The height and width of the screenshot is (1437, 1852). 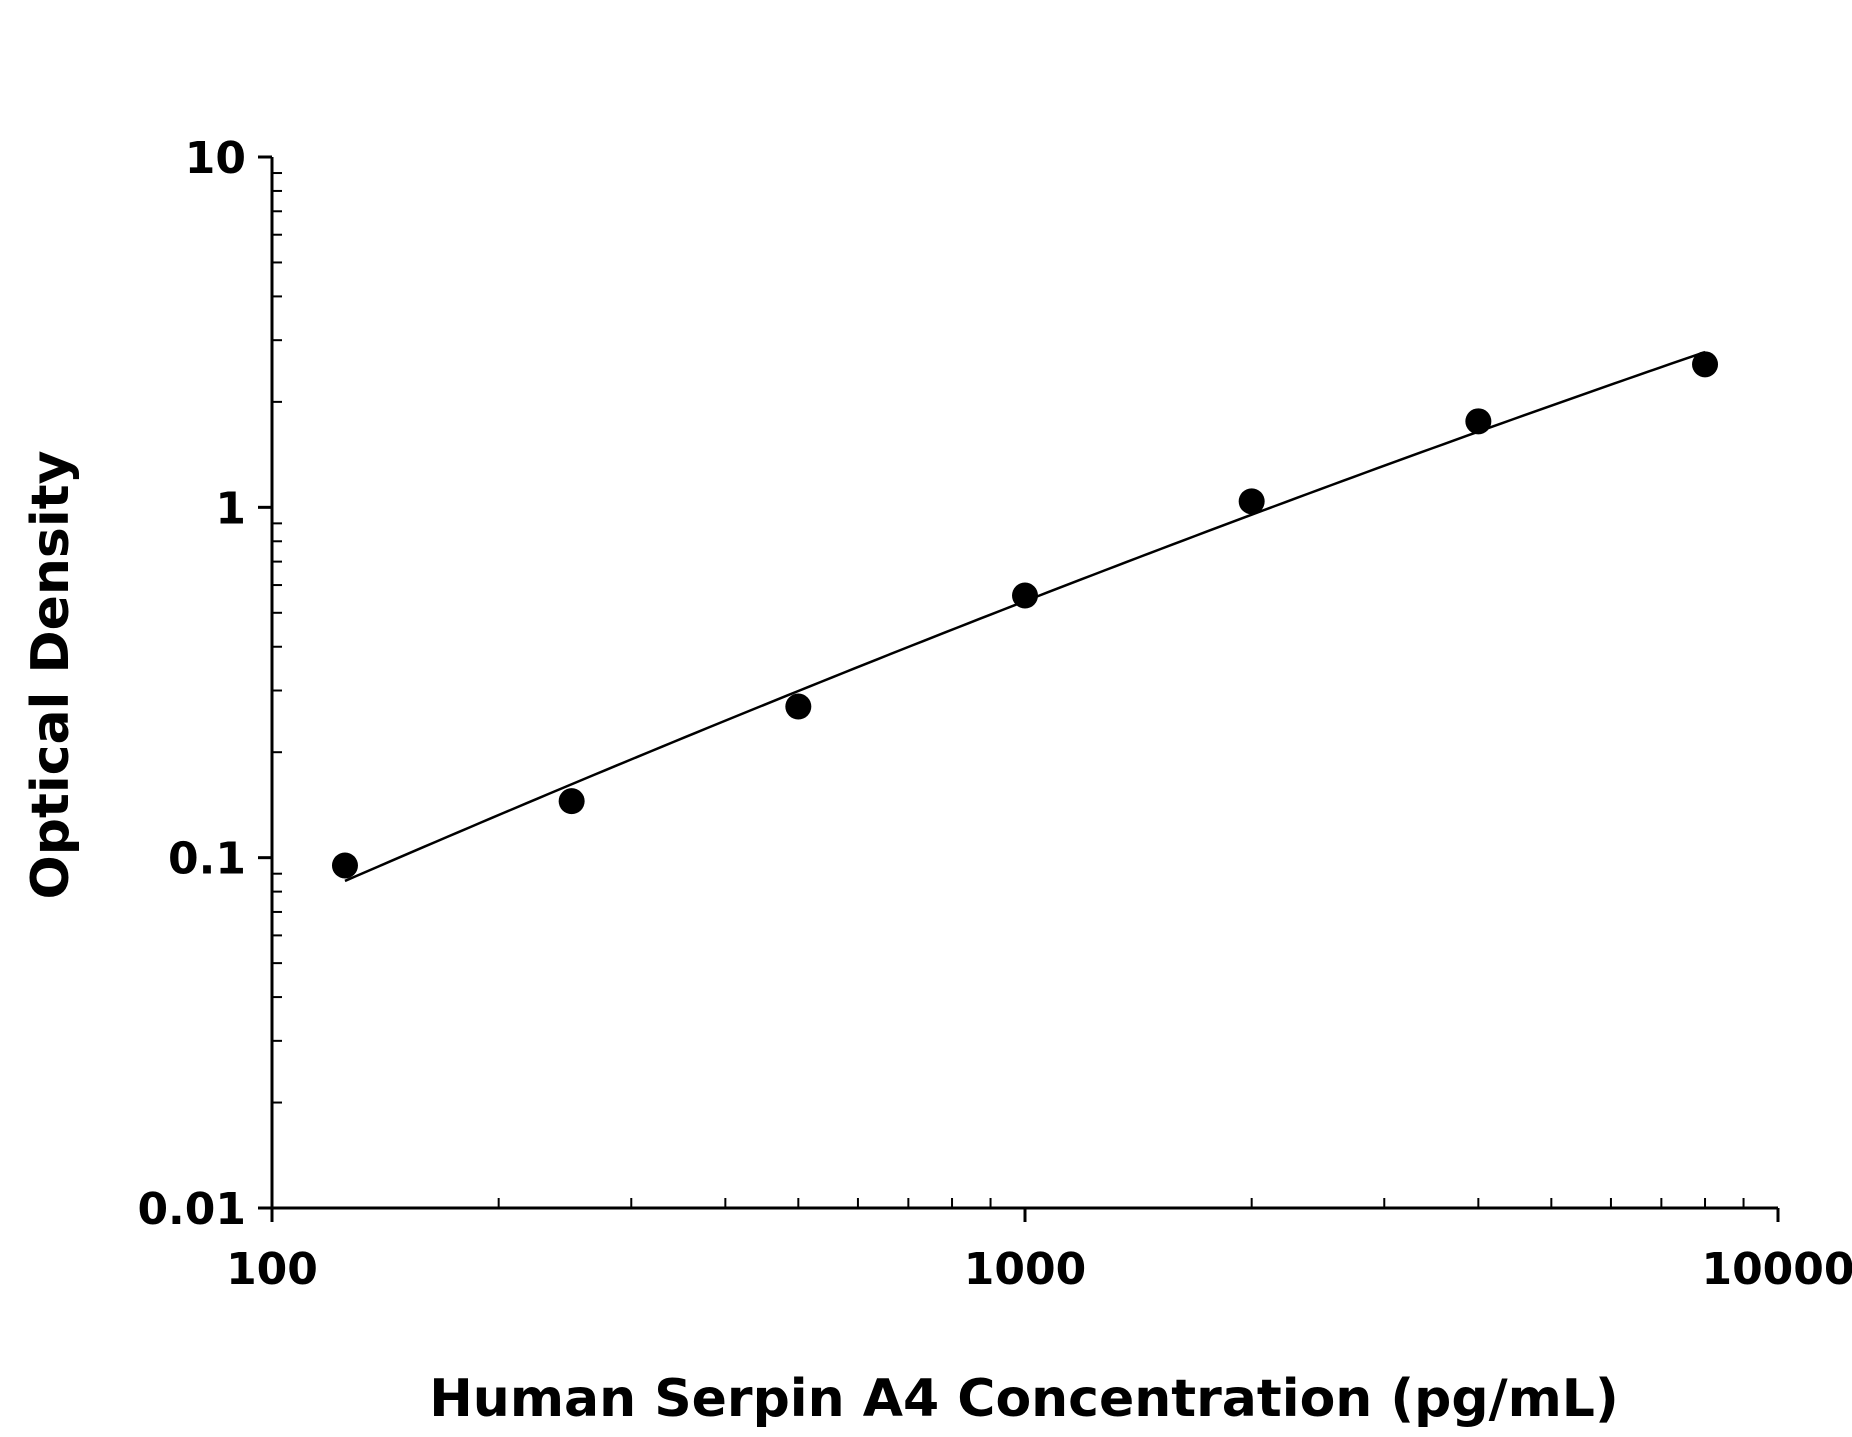 I want to click on x-tick-label: 100, so click(x=272, y=1269).